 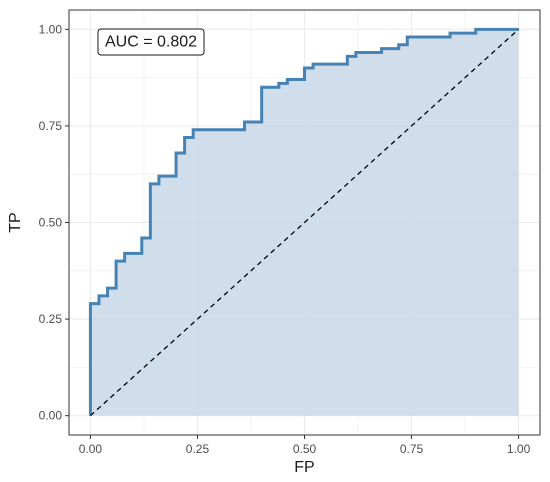 I want to click on x-axis-ticks: 0.00 0.25 0.50 0.75 1.00, so click(x=305, y=445).